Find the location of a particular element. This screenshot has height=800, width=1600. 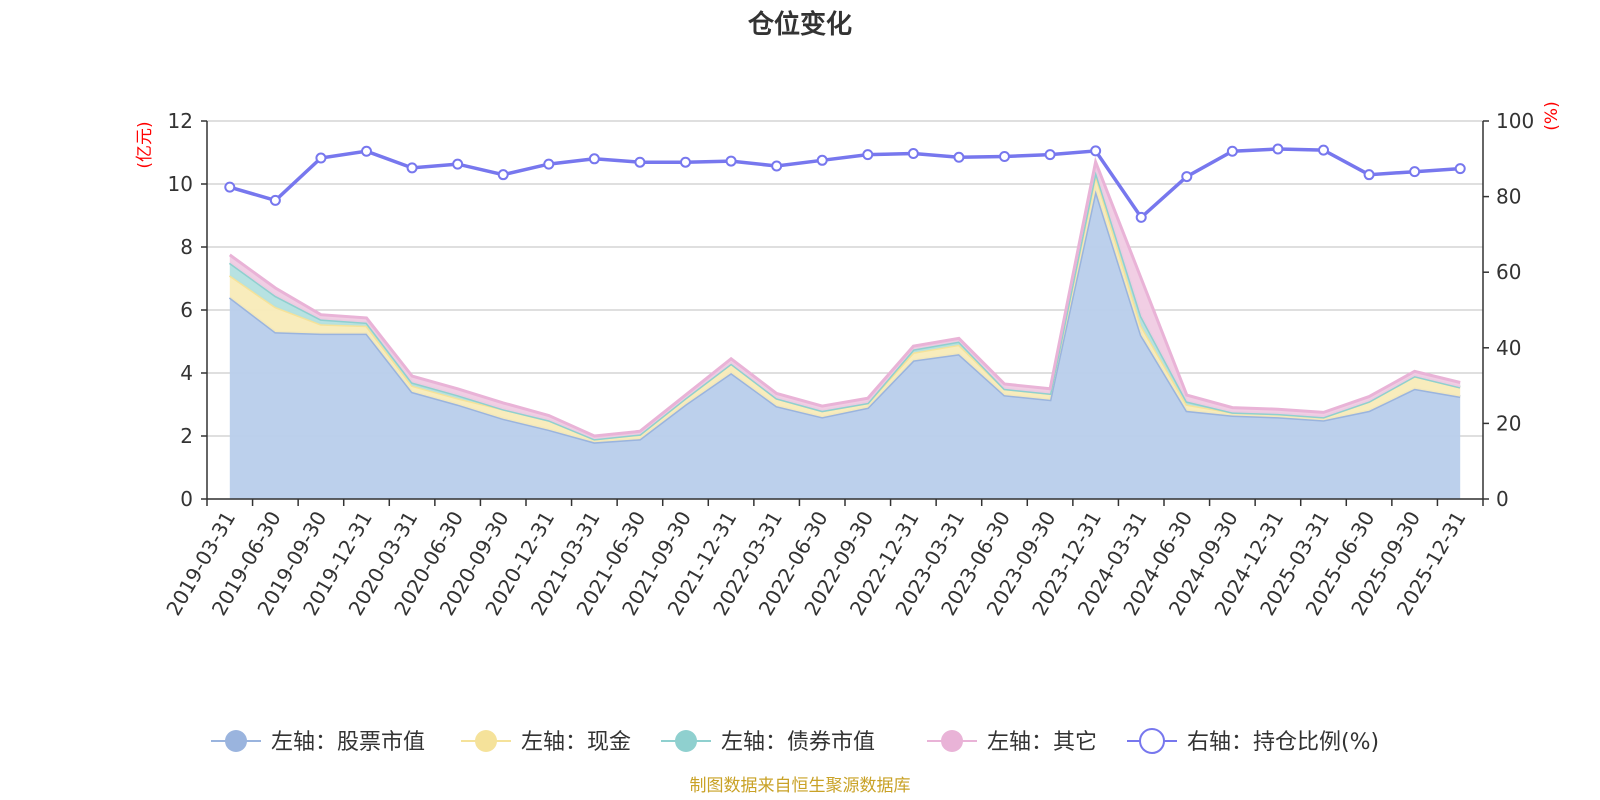

left-tick-label: 8 is located at coordinates (186, 247).